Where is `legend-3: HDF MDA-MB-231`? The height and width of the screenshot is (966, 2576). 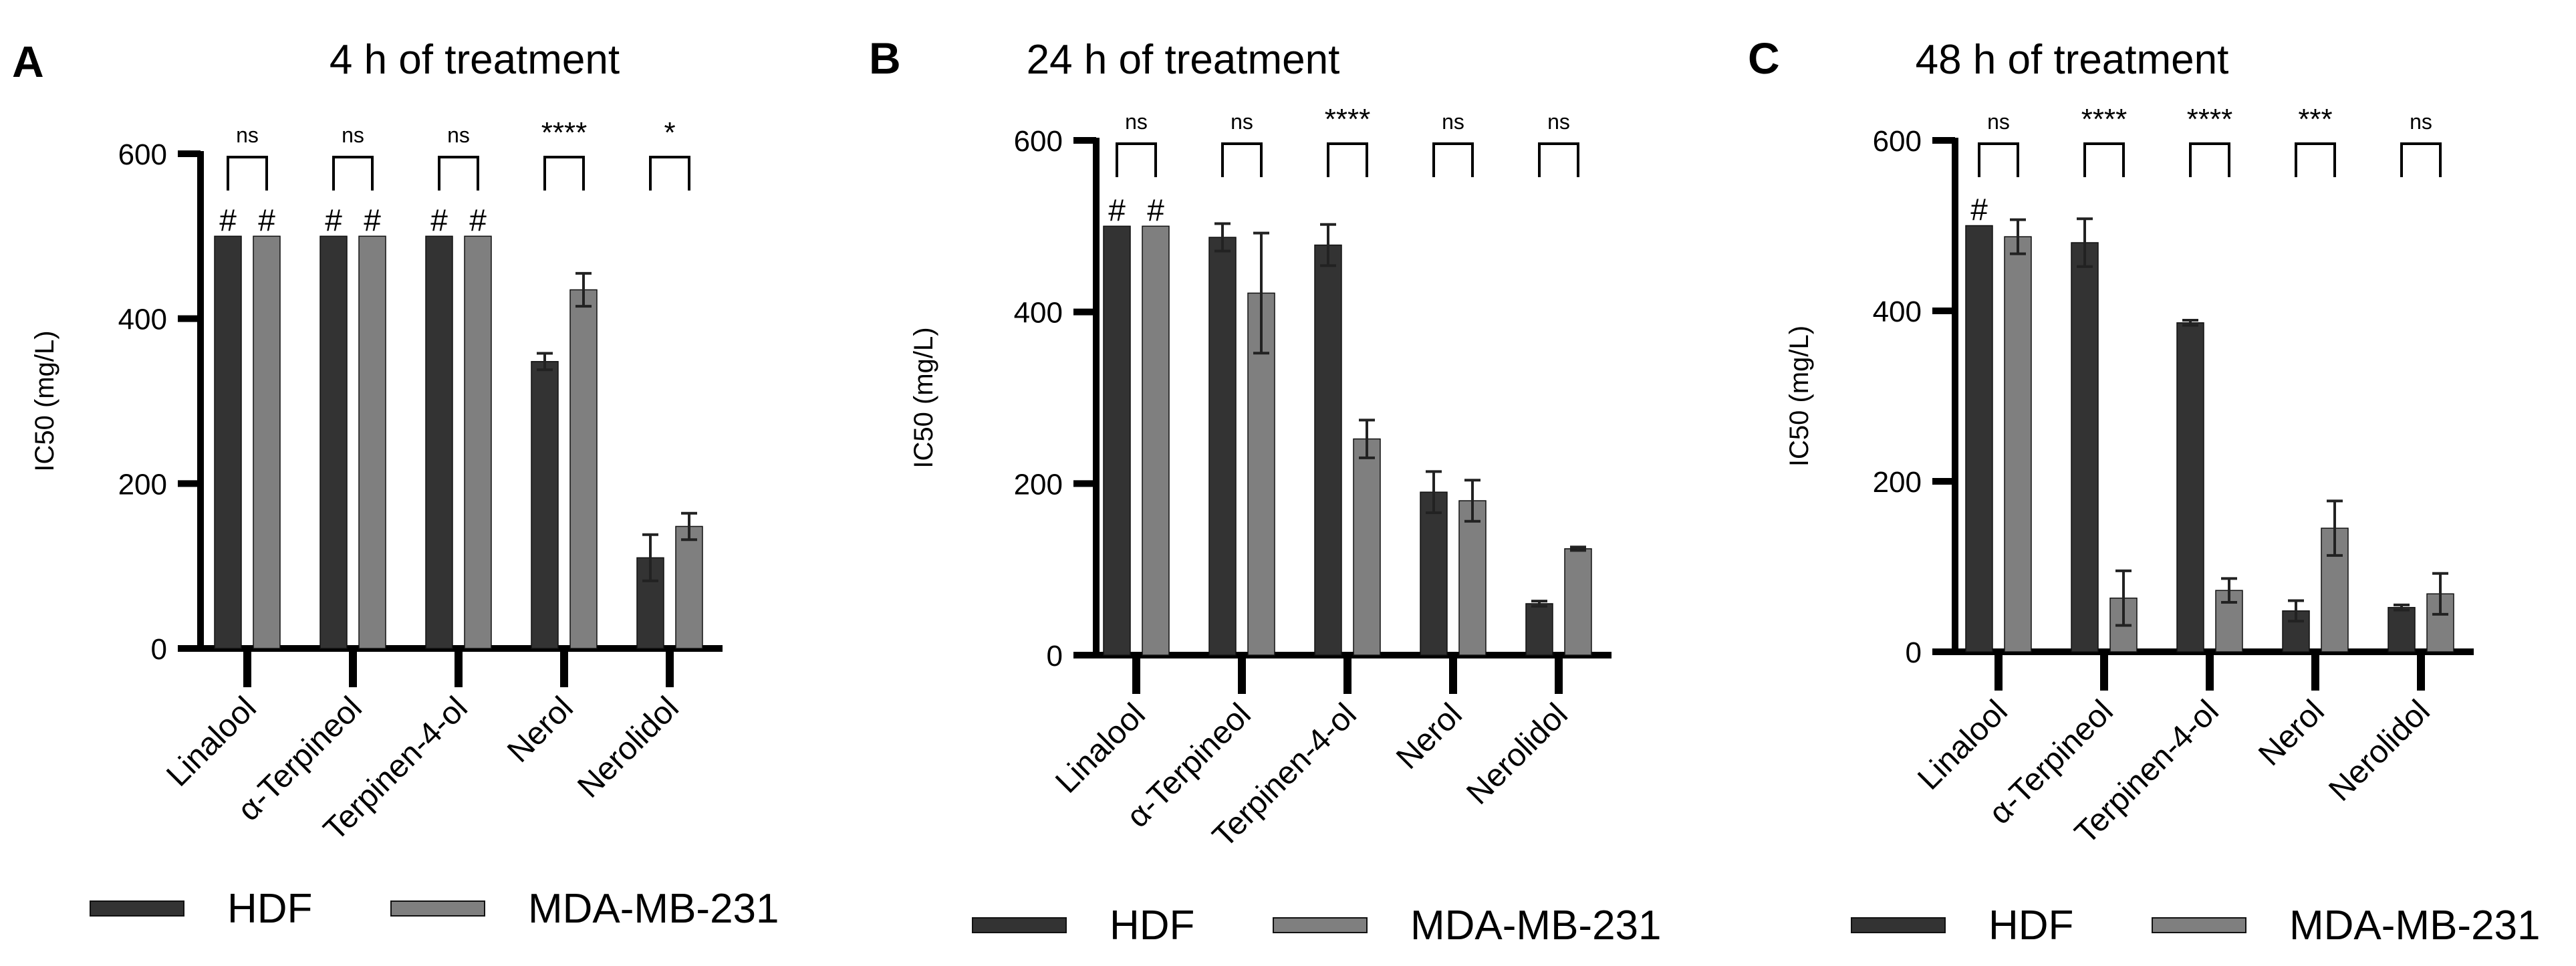 legend-3: HDF MDA-MB-231 is located at coordinates (2196, 926).